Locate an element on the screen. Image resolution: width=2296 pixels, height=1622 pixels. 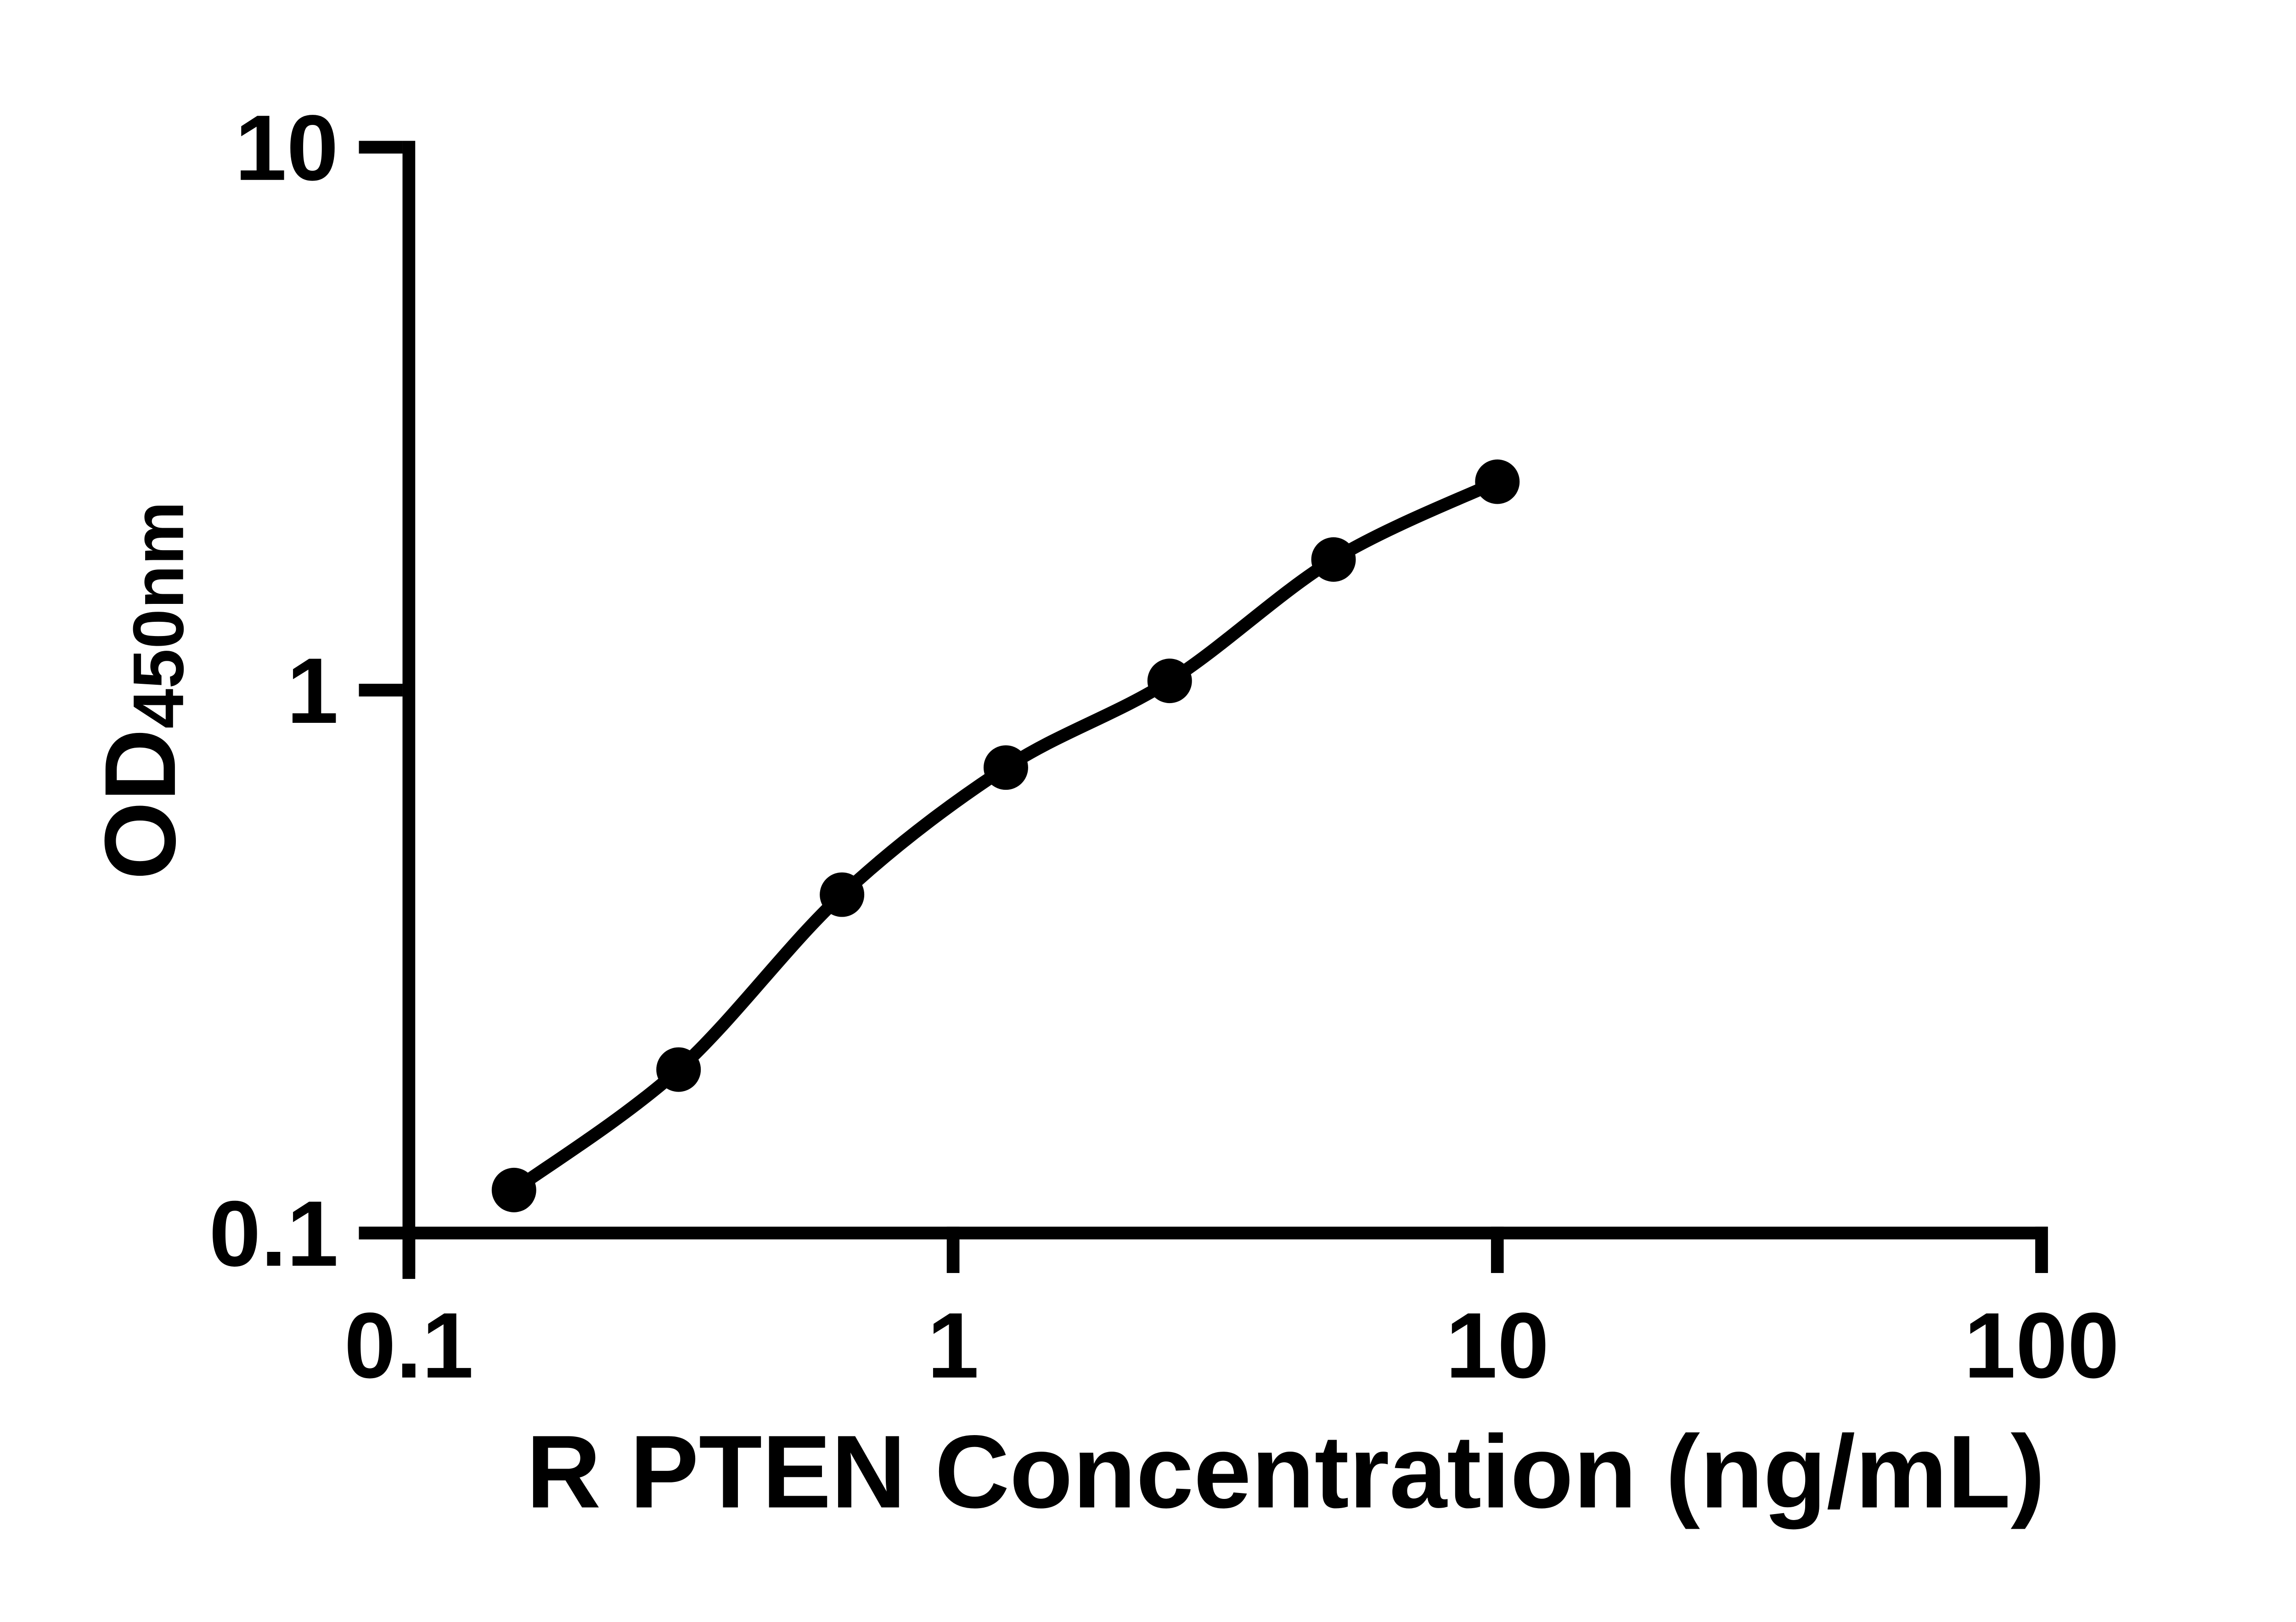
x-tick-label-1: 1 is located at coordinates (953, 1345).